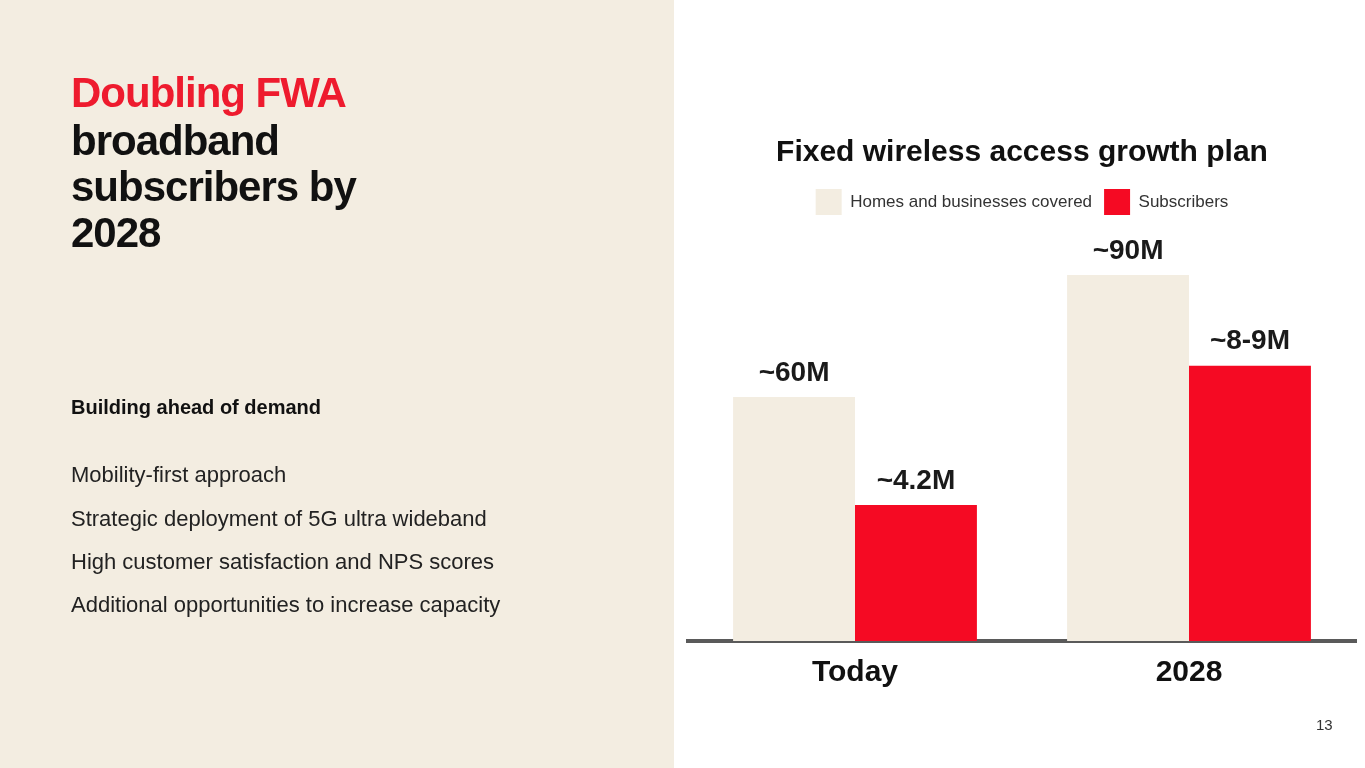 The image size is (1365, 768). I want to click on text: Mobility-first approach, so click(179, 475).